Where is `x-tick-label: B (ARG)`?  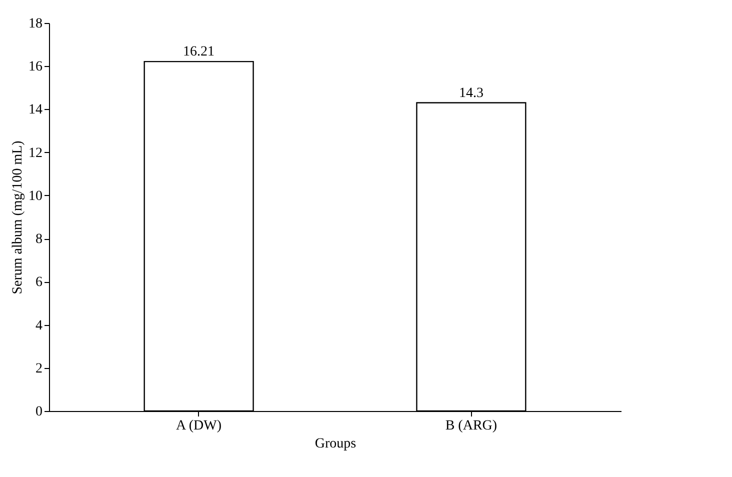
x-tick-label: B (ARG) is located at coordinates (471, 426).